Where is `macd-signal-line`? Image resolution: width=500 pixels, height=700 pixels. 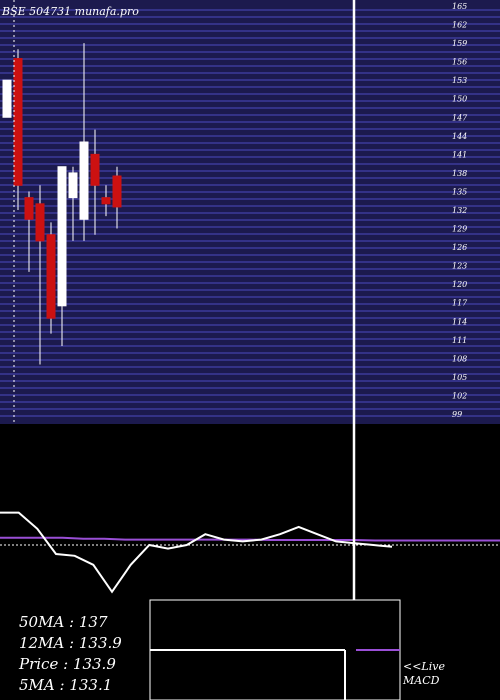
macd-signal-line is located at coordinates (250, 539).